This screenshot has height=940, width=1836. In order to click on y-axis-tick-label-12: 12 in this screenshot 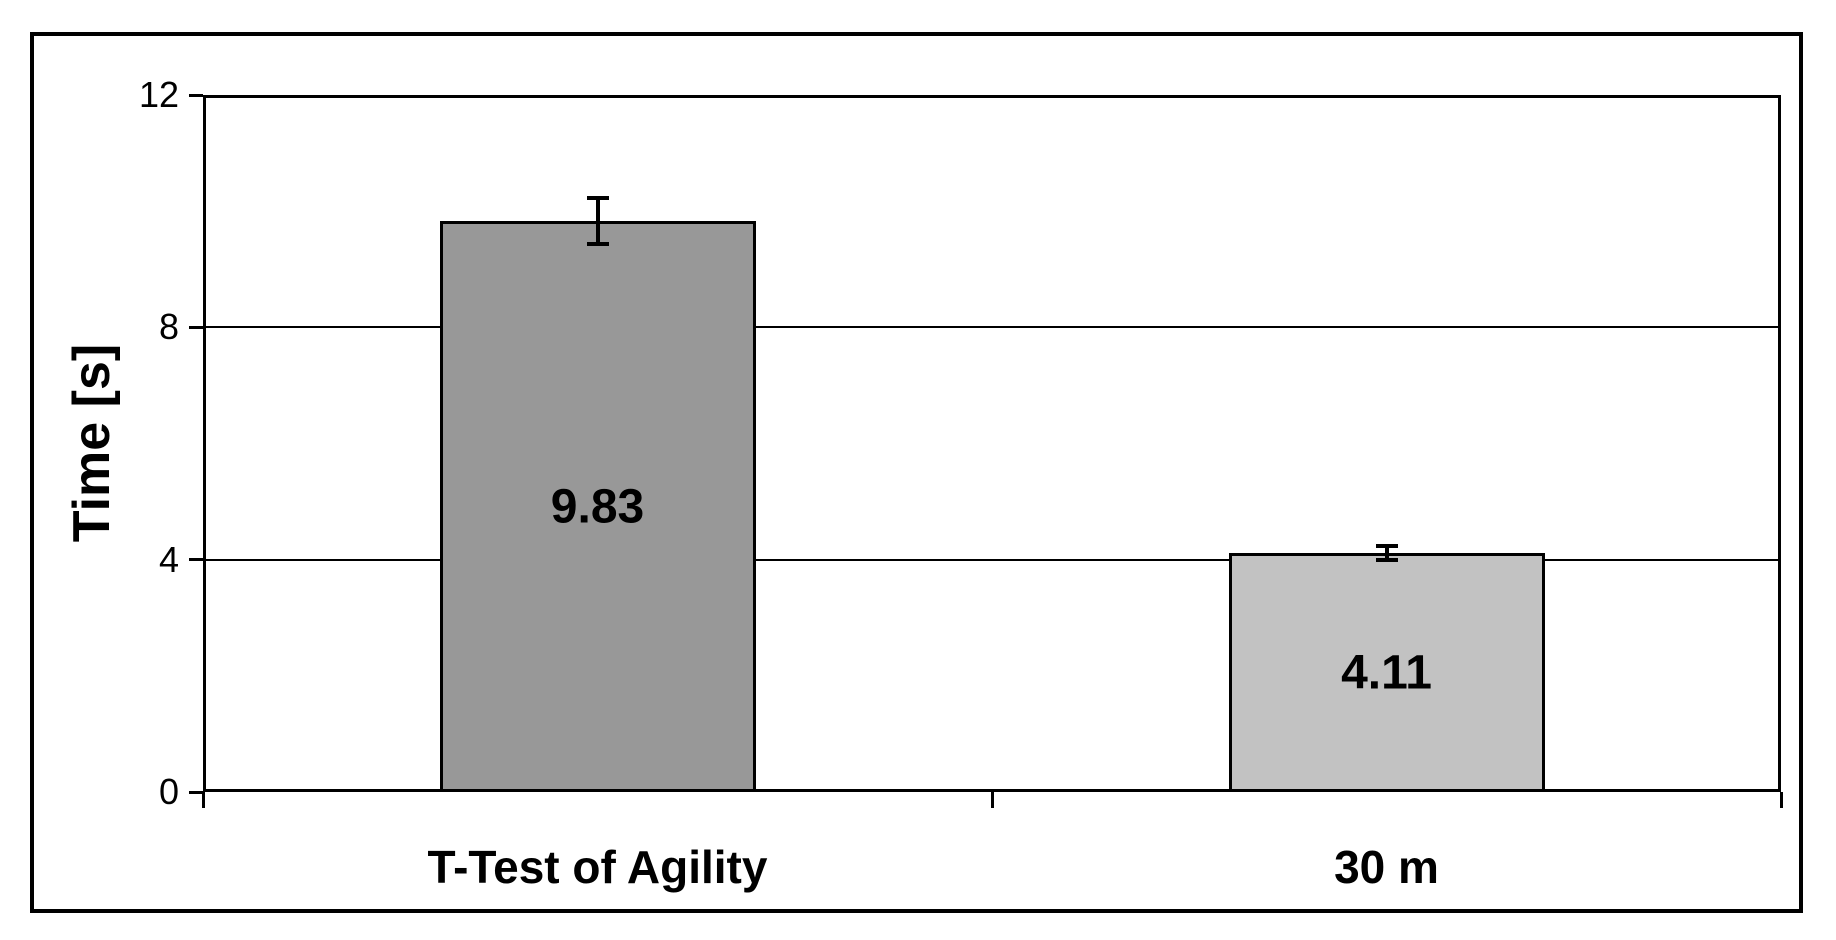, I will do `click(158, 94)`.